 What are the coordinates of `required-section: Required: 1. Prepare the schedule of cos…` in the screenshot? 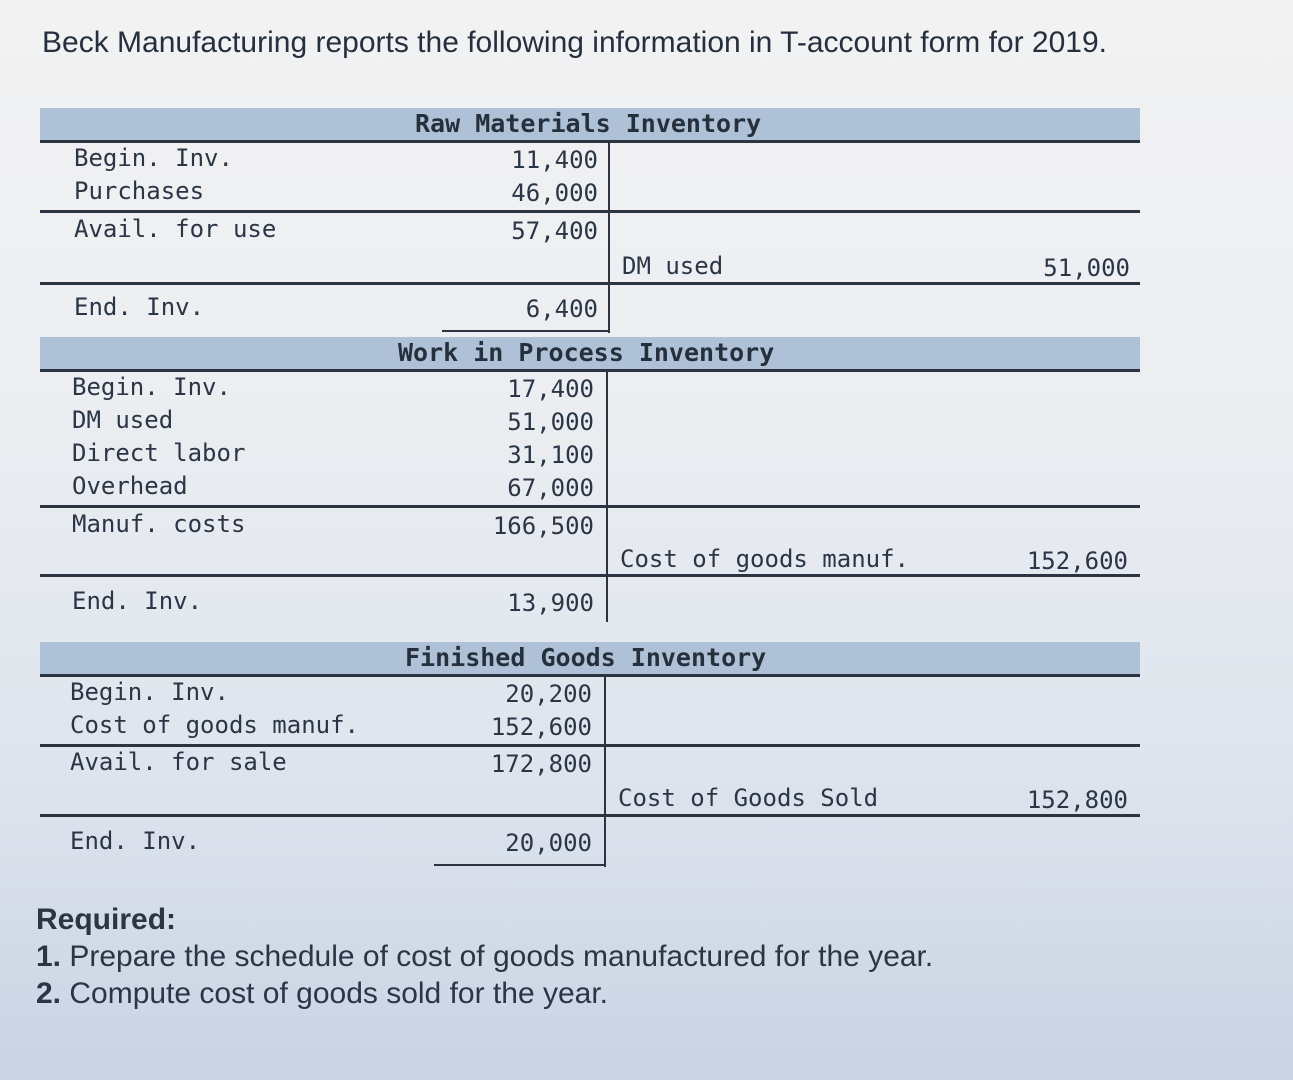 It's located at (484, 957).